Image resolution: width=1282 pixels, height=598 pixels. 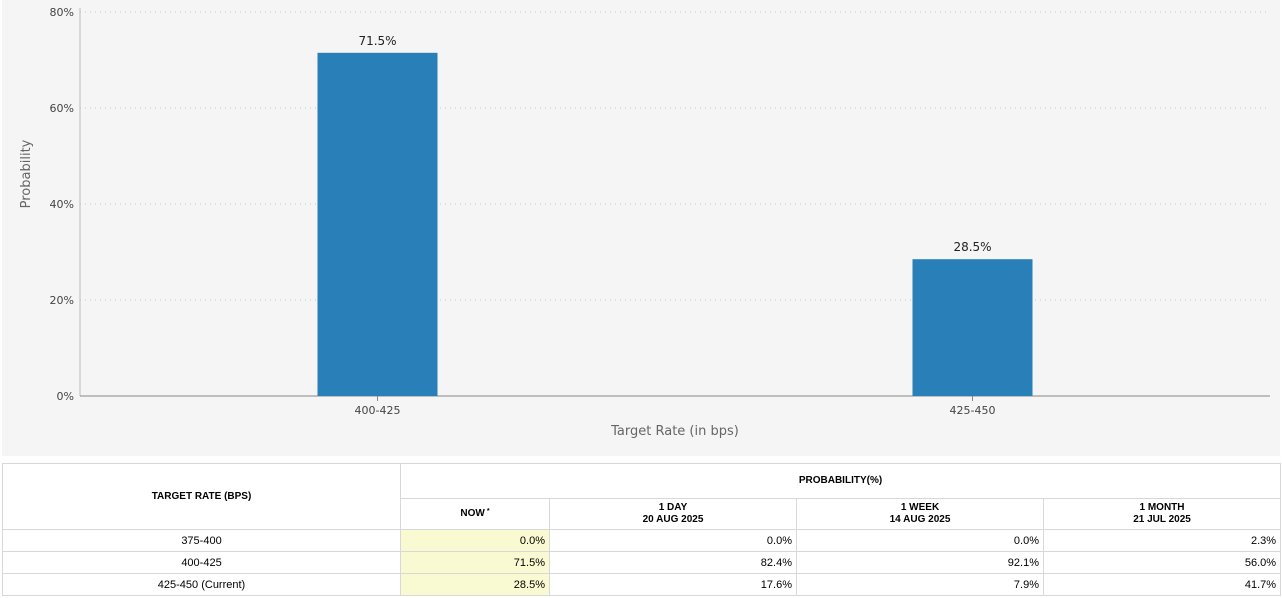 I want to click on x-tick-label: 425-450, so click(x=973, y=410).